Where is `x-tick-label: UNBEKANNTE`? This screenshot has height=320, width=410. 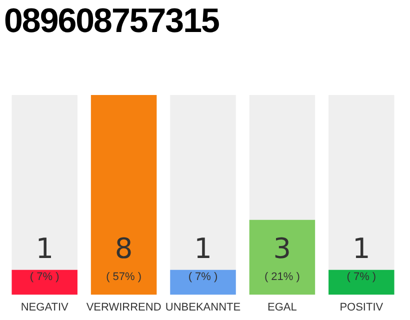 x-tick-label: UNBEKANNTE is located at coordinates (203, 307).